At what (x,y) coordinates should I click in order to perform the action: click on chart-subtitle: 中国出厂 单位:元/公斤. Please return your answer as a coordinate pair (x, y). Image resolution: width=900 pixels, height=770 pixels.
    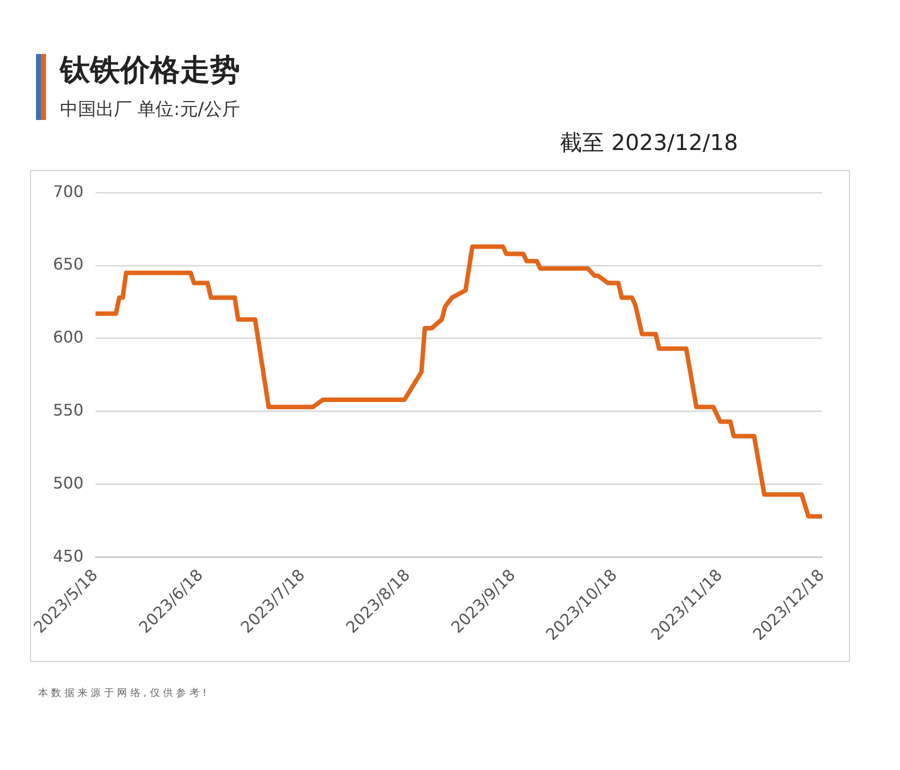
    Looking at the image, I should click on (150, 109).